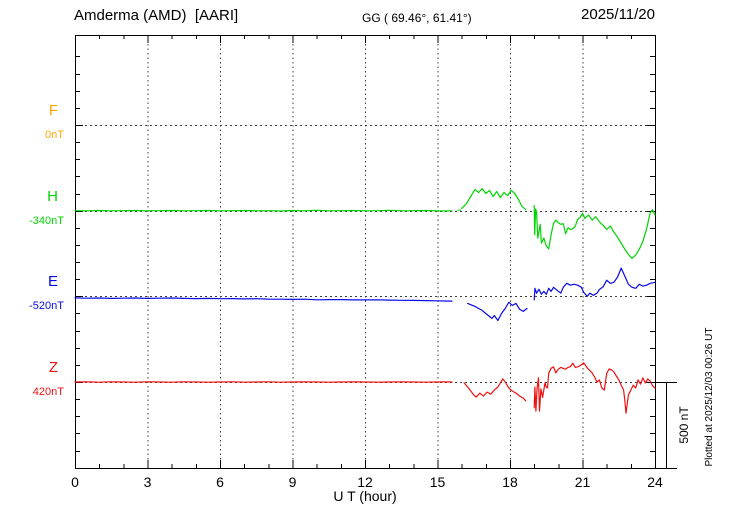 This screenshot has width=730, height=520. Describe the element at coordinates (684, 425) in the screenshot. I see `scalebar-label: 500 nT` at that location.